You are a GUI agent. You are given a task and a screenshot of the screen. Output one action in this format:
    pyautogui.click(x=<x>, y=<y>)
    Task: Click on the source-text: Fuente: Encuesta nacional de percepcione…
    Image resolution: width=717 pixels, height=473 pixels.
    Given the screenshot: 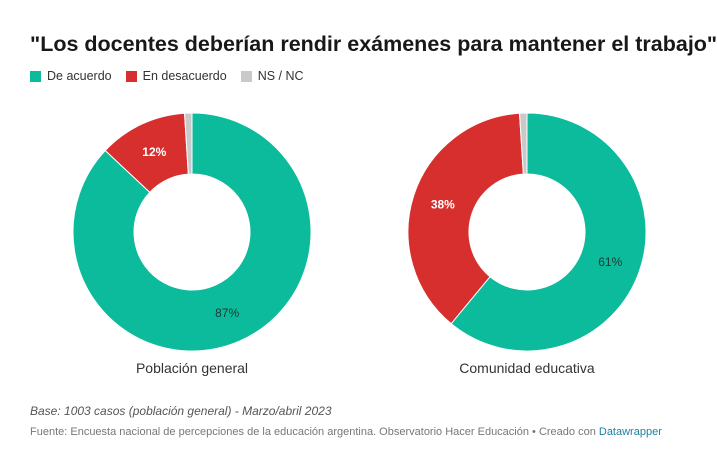 What is the action you would take?
    pyautogui.click(x=314, y=432)
    